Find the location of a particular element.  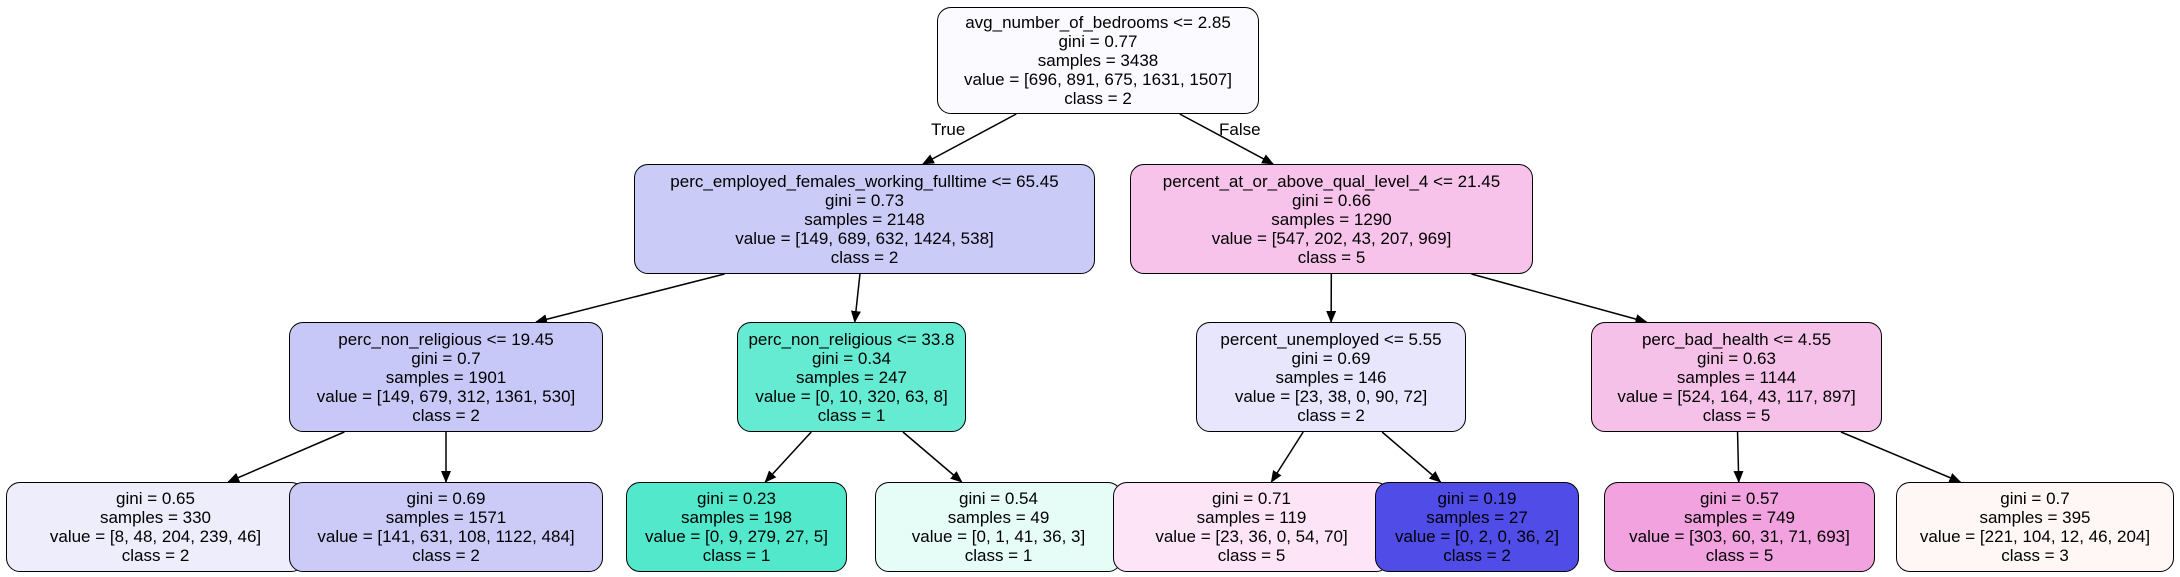

edge-n4-n9 is located at coordinates (788, 457).